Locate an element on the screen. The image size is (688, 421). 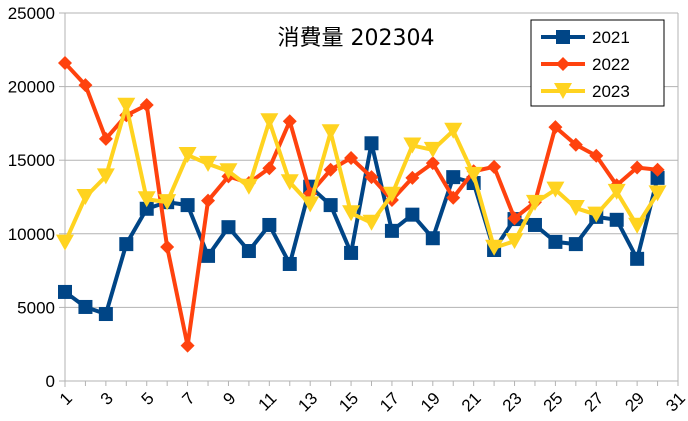
y-tick-label: 20000 is located at coordinates (31, 87).